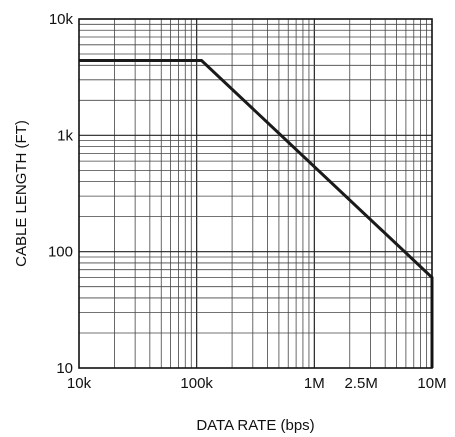  Describe the element at coordinates (64, 368) in the screenshot. I see `y-tick-label: 10` at that location.